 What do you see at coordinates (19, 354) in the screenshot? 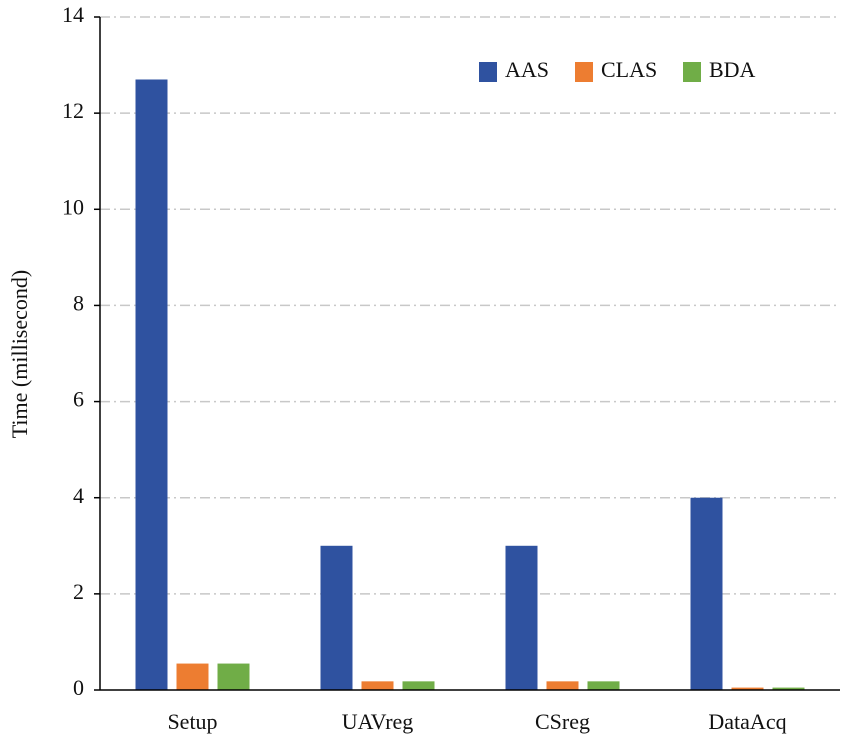
I see `y-axis-label: Time (millisecond)` at bounding box center [19, 354].